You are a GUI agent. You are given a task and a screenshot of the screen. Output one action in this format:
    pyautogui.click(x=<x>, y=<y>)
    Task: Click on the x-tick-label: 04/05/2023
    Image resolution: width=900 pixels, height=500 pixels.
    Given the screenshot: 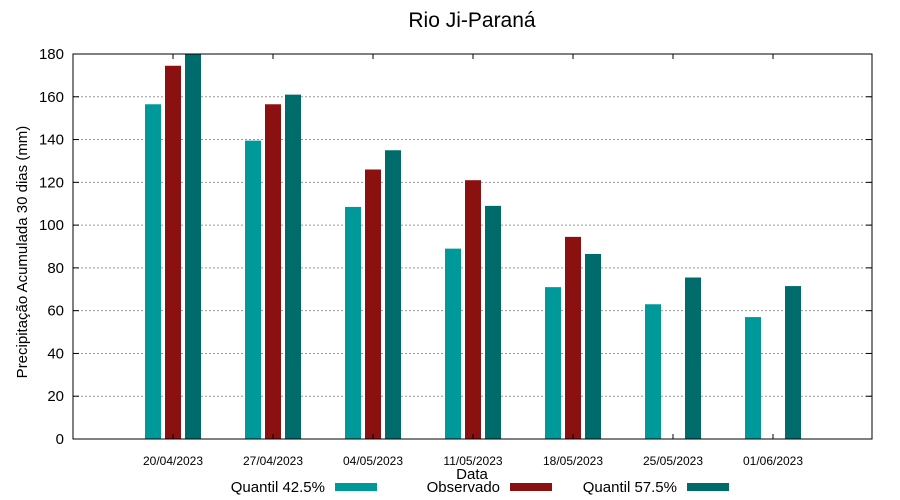 What is the action you would take?
    pyautogui.click(x=373, y=461)
    